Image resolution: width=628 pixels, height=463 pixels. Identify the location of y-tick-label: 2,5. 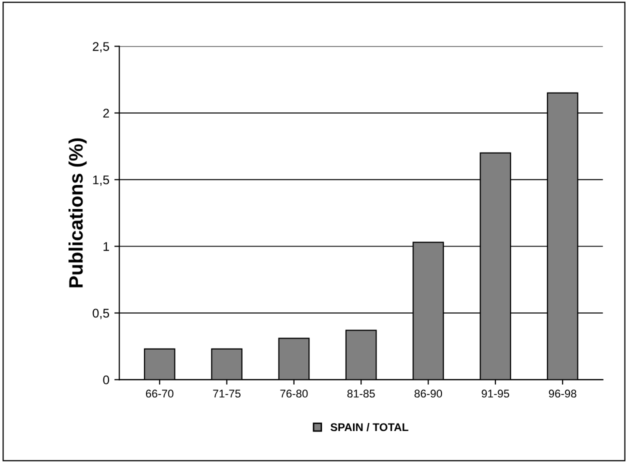
(101, 47).